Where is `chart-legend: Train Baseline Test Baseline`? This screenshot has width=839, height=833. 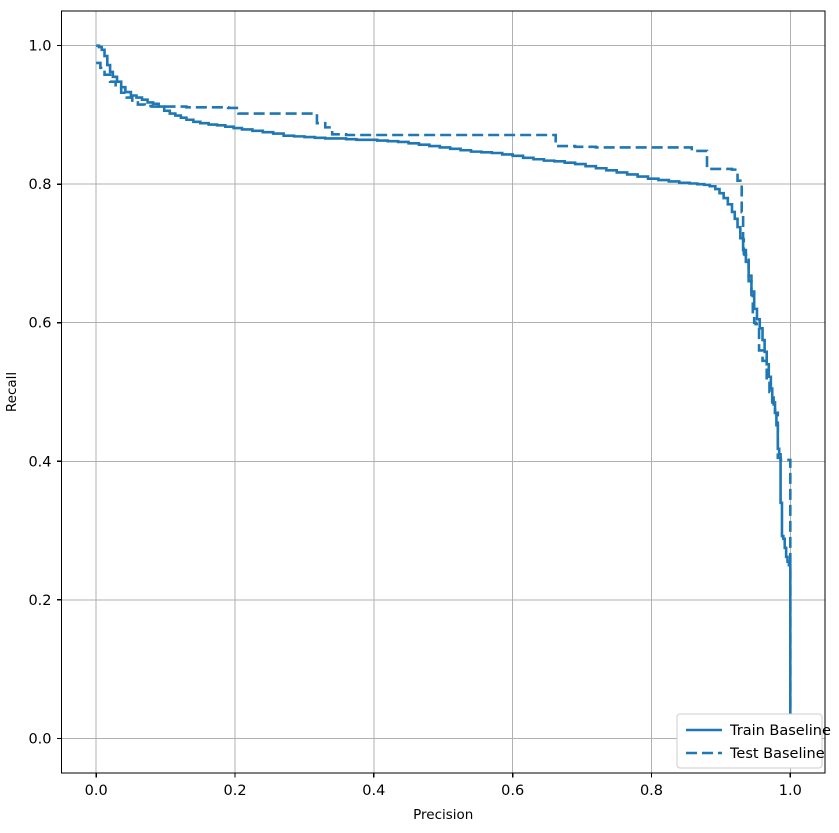 chart-legend: Train Baseline Test Baseline is located at coordinates (753, 741).